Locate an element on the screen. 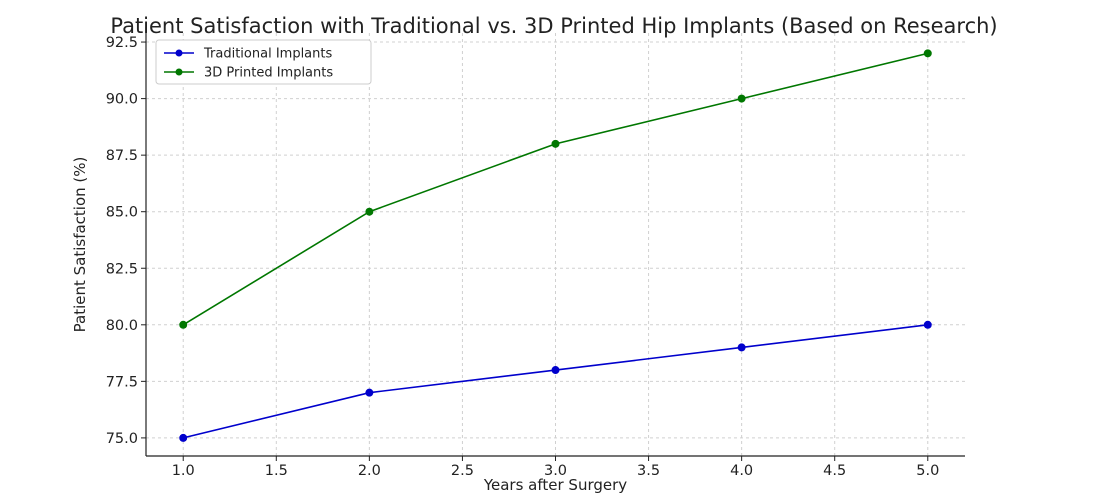 The image size is (1109, 504). x-tick-label: 3.0 is located at coordinates (555, 471).